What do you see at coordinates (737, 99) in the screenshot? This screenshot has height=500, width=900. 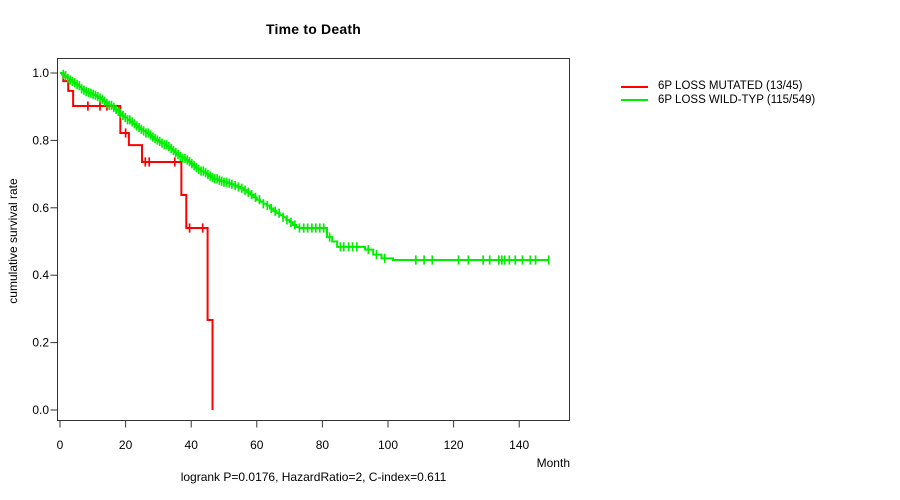 I see `legend-label-wildtype: 6P LOSS WILD-TYP (115/549)` at bounding box center [737, 99].